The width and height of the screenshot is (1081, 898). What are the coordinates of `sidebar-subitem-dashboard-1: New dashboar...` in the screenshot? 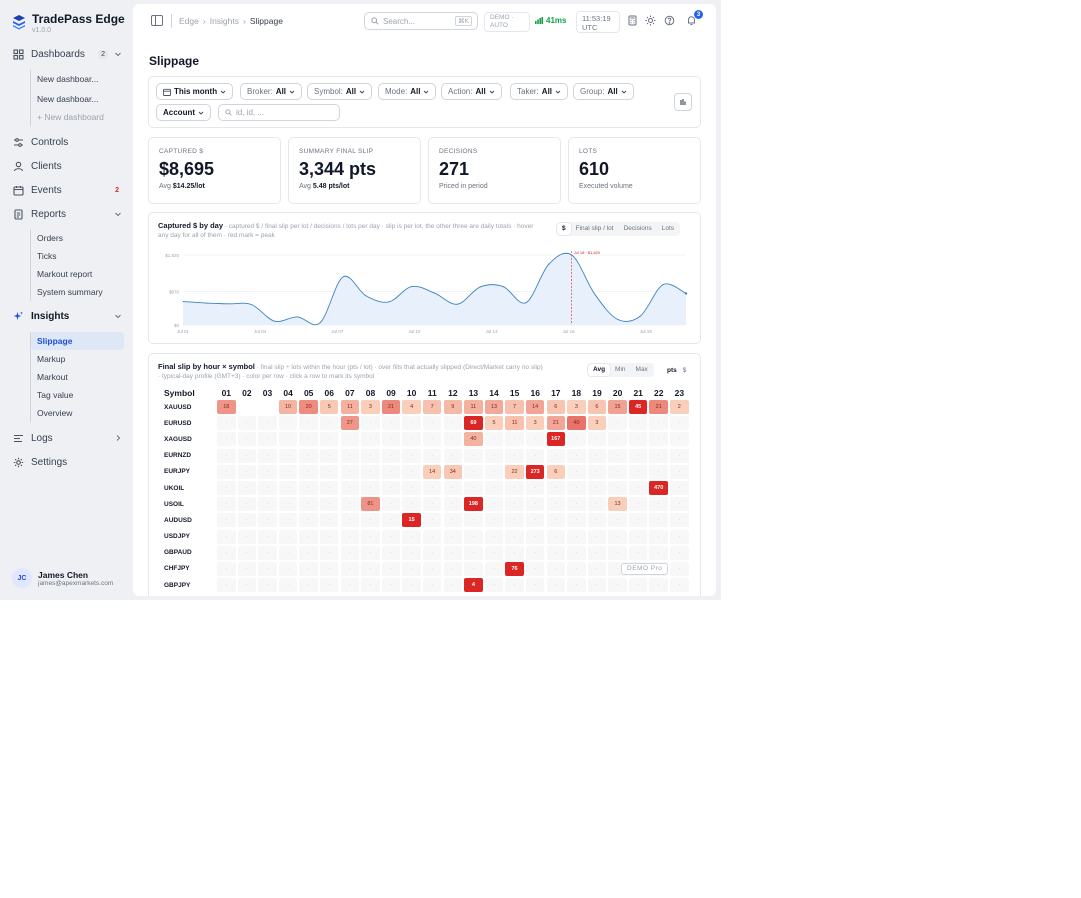 It's located at (68, 79).